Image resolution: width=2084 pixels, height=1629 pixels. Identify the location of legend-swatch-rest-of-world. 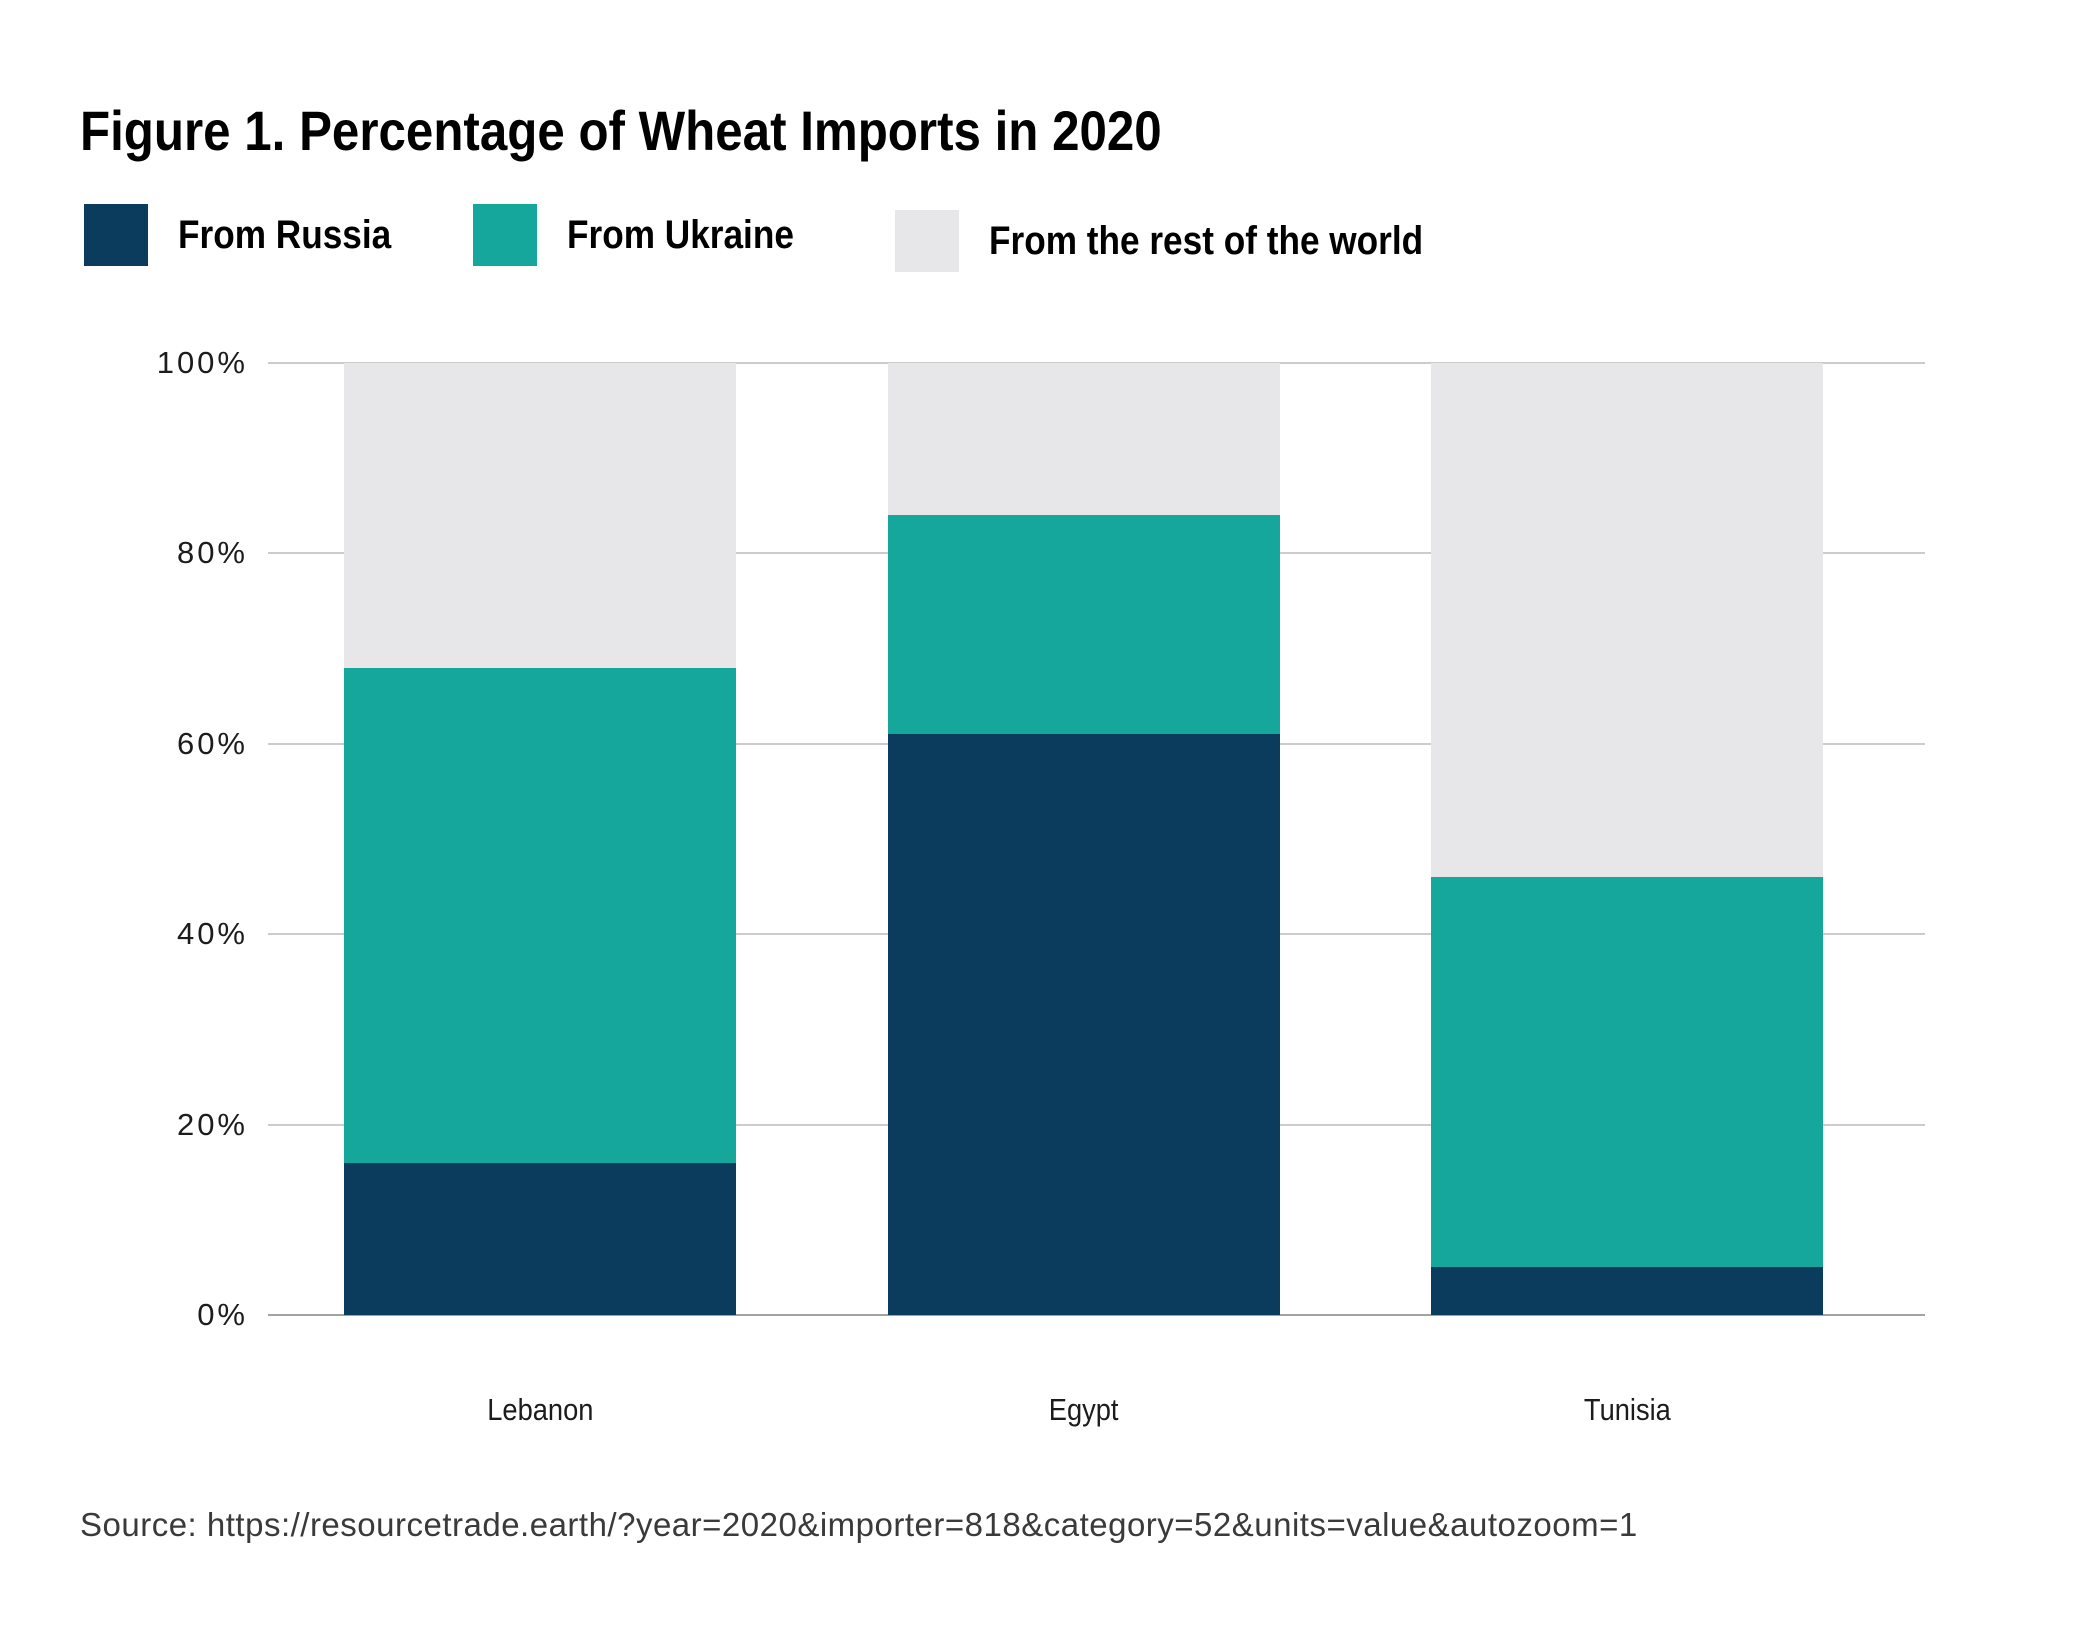
(927, 241).